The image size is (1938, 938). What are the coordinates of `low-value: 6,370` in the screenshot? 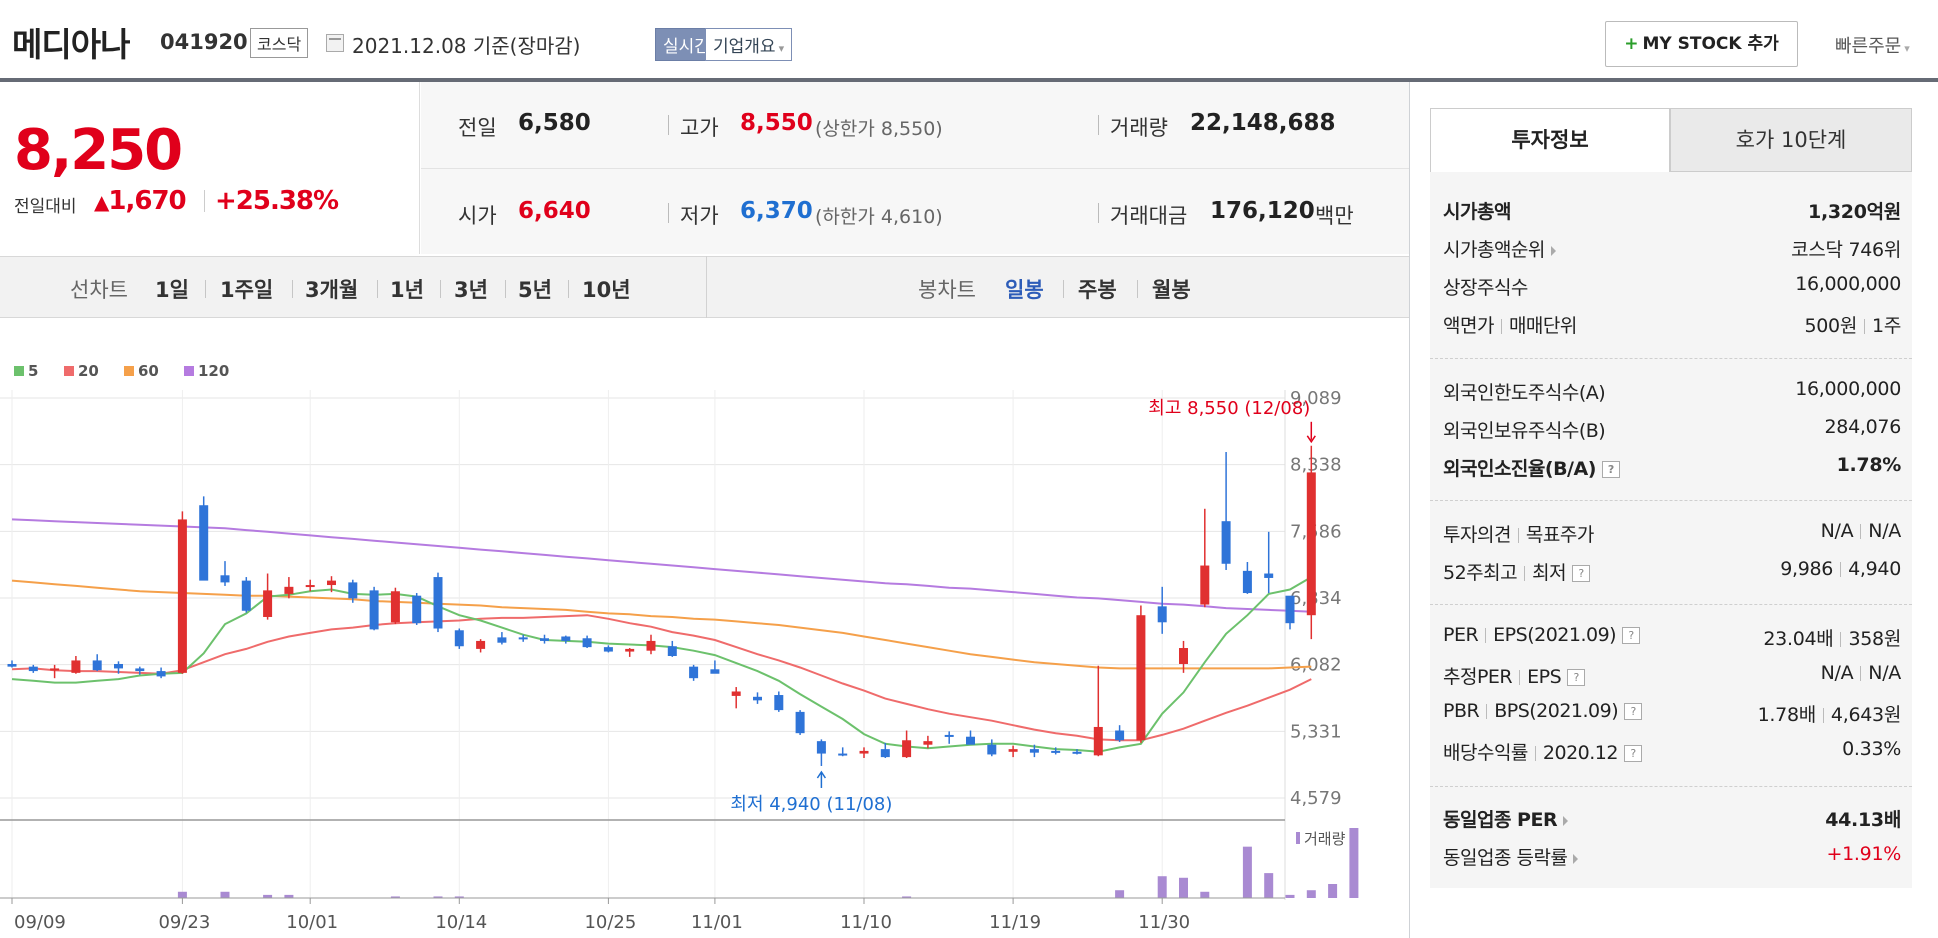 It's located at (776, 211).